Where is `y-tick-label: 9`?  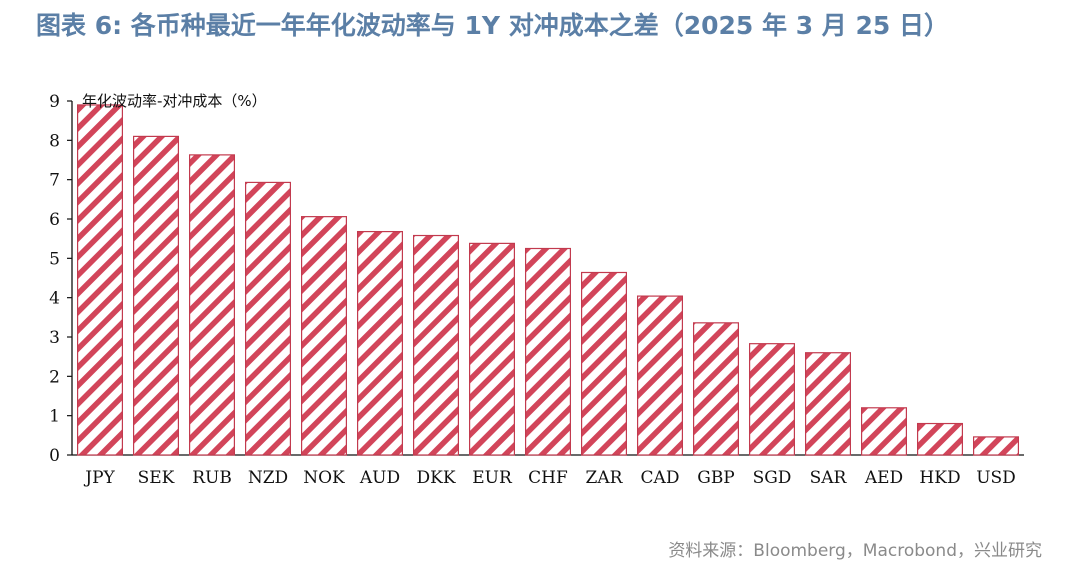
y-tick-label: 9 is located at coordinates (54, 102).